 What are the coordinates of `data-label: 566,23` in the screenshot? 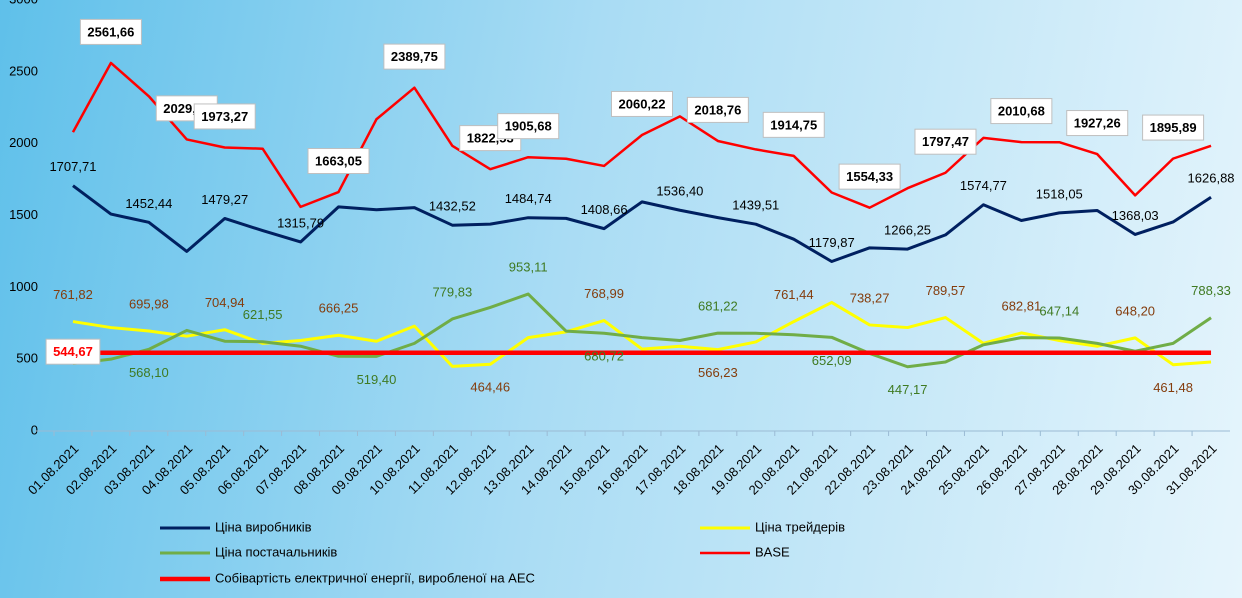 It's located at (718, 372).